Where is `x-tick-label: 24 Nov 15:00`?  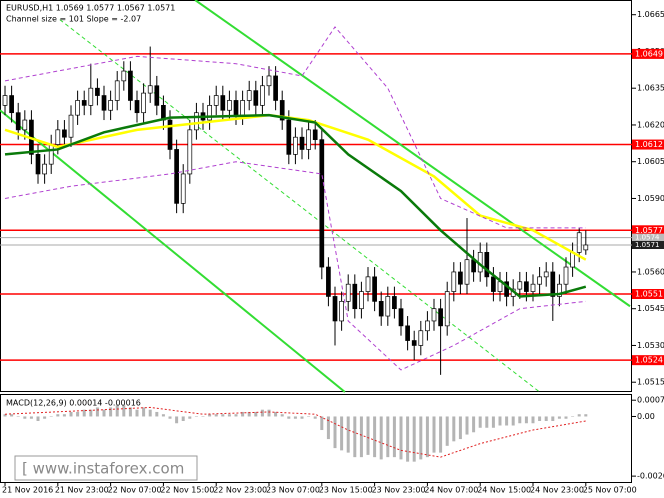
x-tick-label: 24 Nov 15:00 is located at coordinates (504, 490).